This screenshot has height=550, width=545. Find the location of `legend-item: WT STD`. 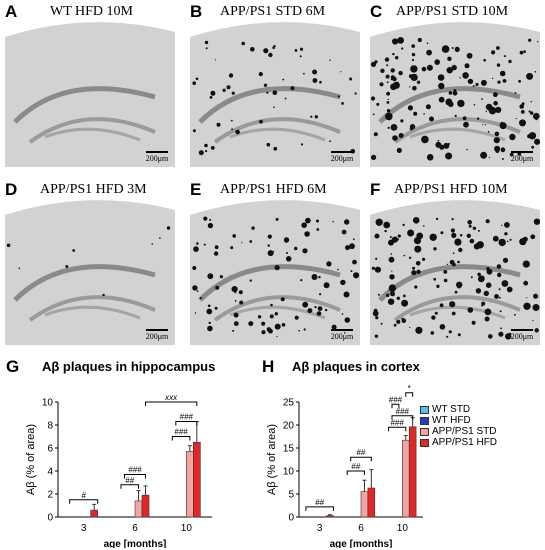

legend-item: WT STD is located at coordinates (458, 409).